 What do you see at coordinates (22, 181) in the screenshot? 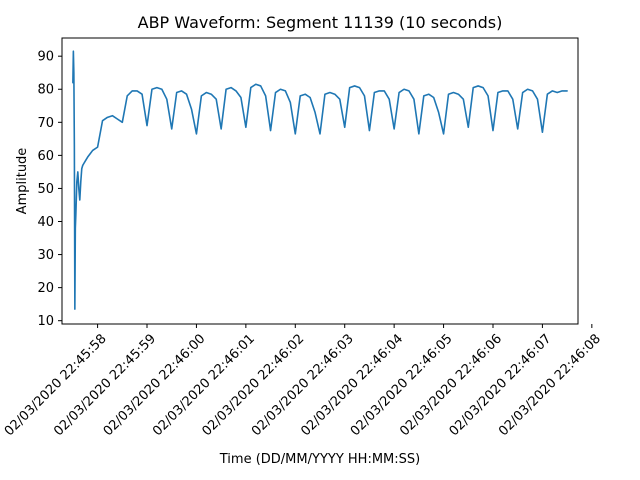
I see `y-axis-label: Amplitude` at bounding box center [22, 181].